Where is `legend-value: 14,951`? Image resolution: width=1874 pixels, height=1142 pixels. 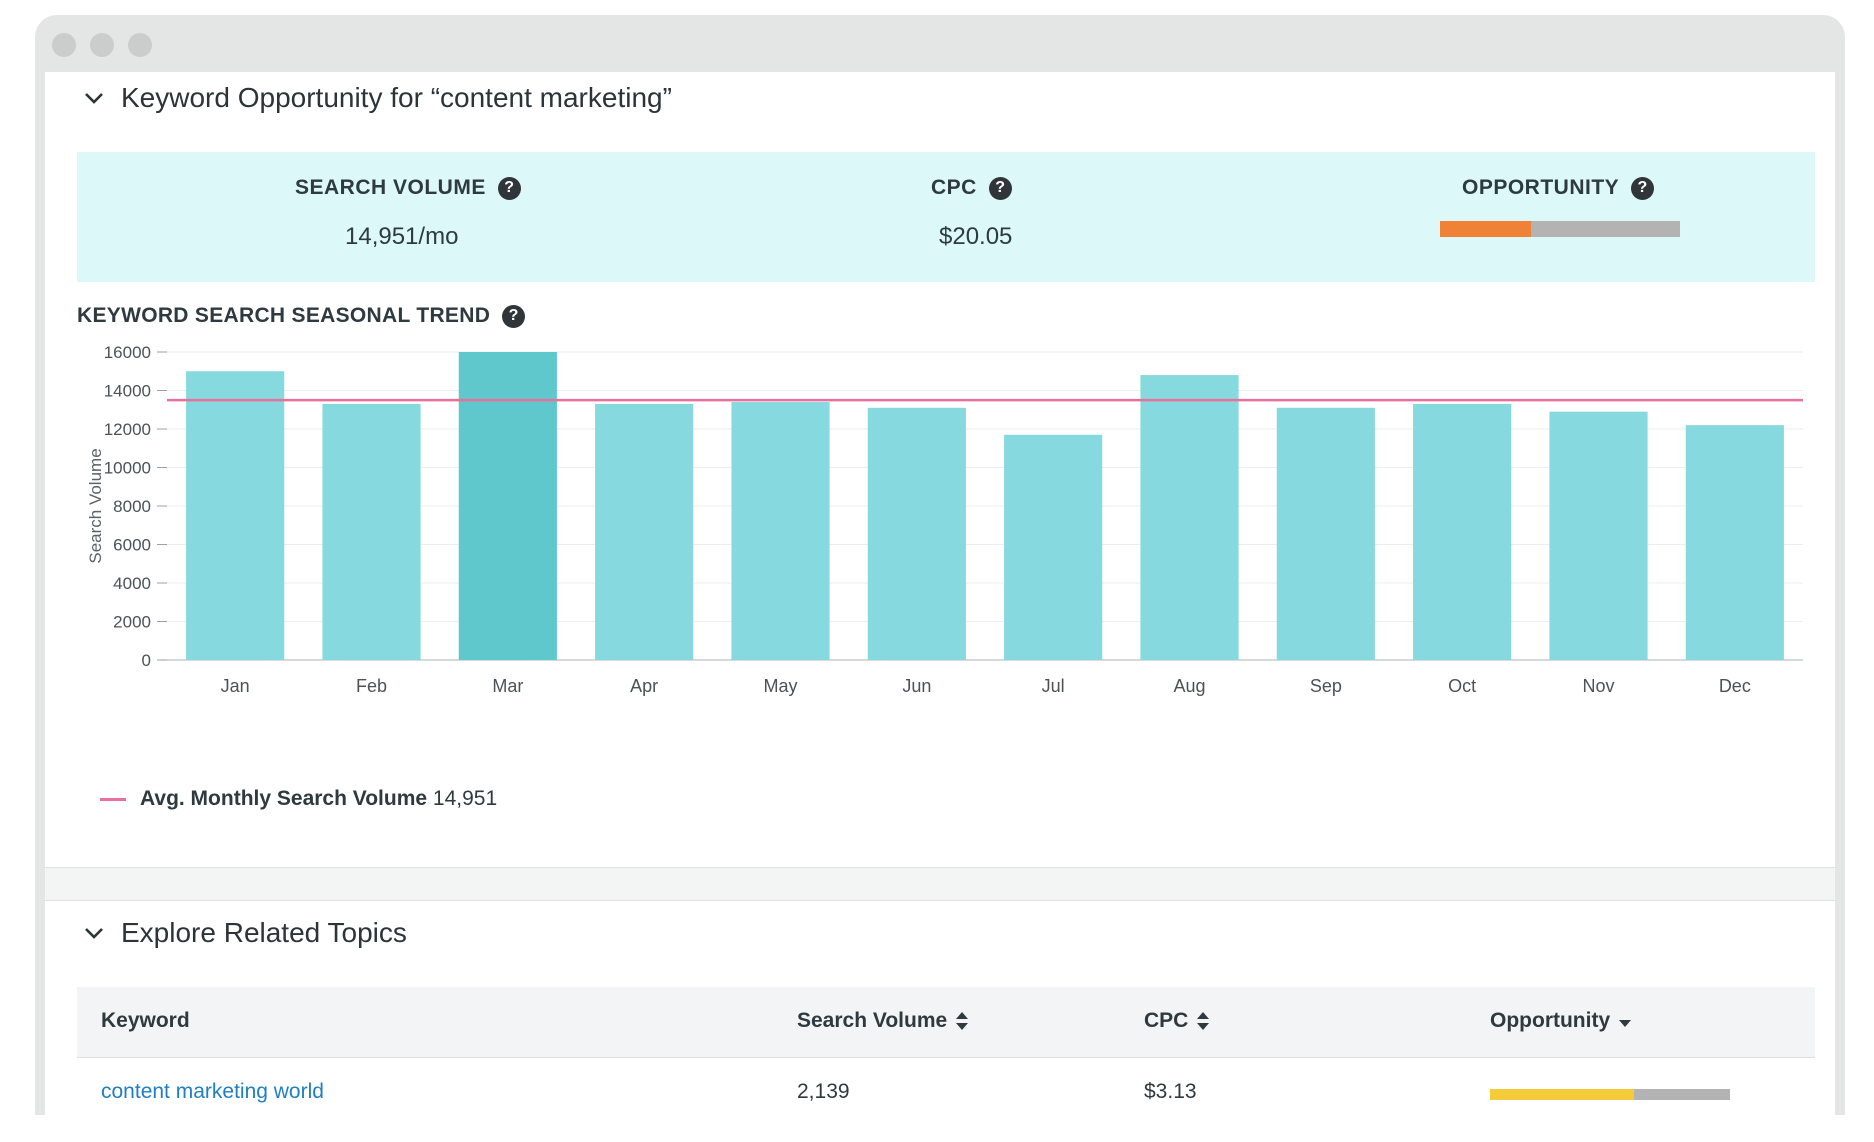 legend-value: 14,951 is located at coordinates (465, 798).